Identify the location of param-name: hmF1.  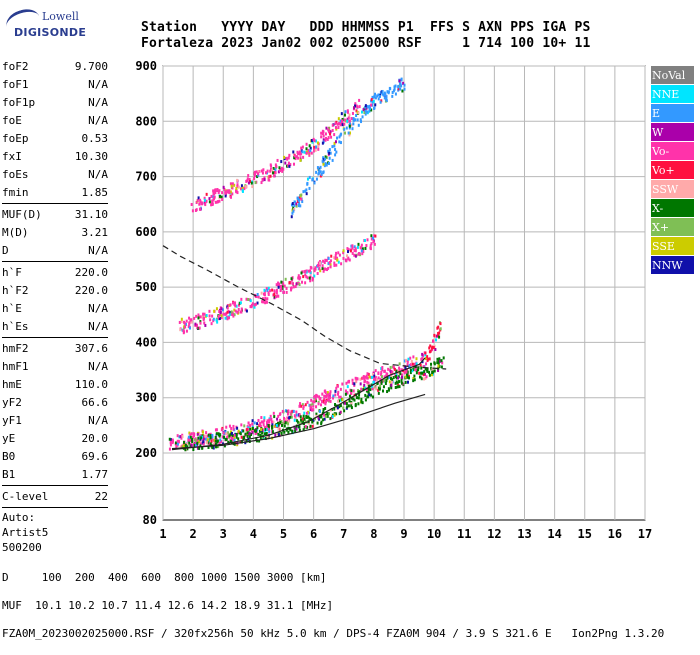
(15, 366).